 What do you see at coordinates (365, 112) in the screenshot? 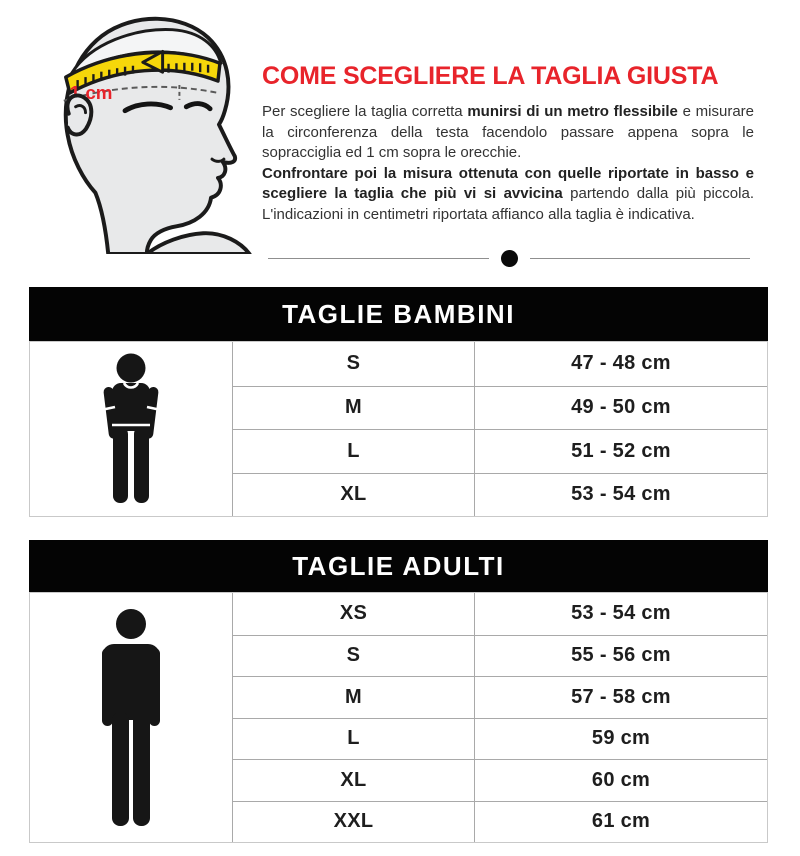
I see `intro-p1-text: Per scegliere la taglia corretta` at bounding box center [365, 112].